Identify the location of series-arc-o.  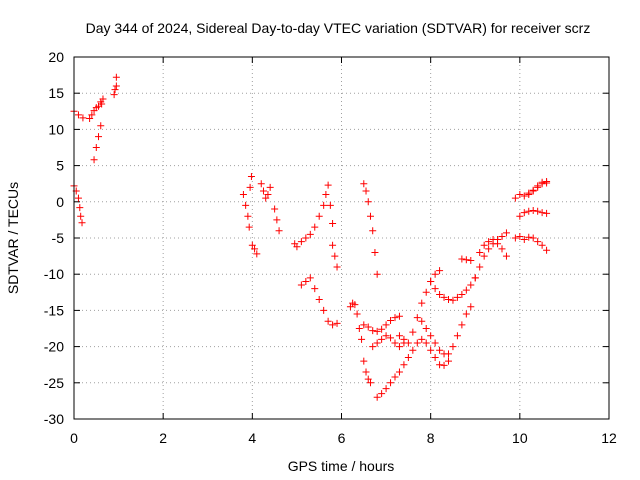
(388, 341).